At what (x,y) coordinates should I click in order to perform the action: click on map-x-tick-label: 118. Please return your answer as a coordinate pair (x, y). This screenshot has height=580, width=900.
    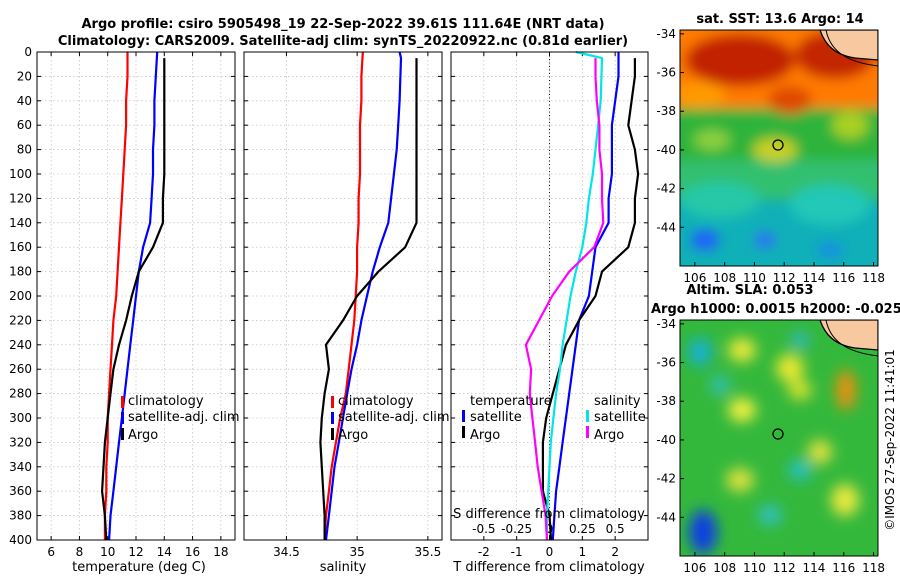
    Looking at the image, I should click on (873, 278).